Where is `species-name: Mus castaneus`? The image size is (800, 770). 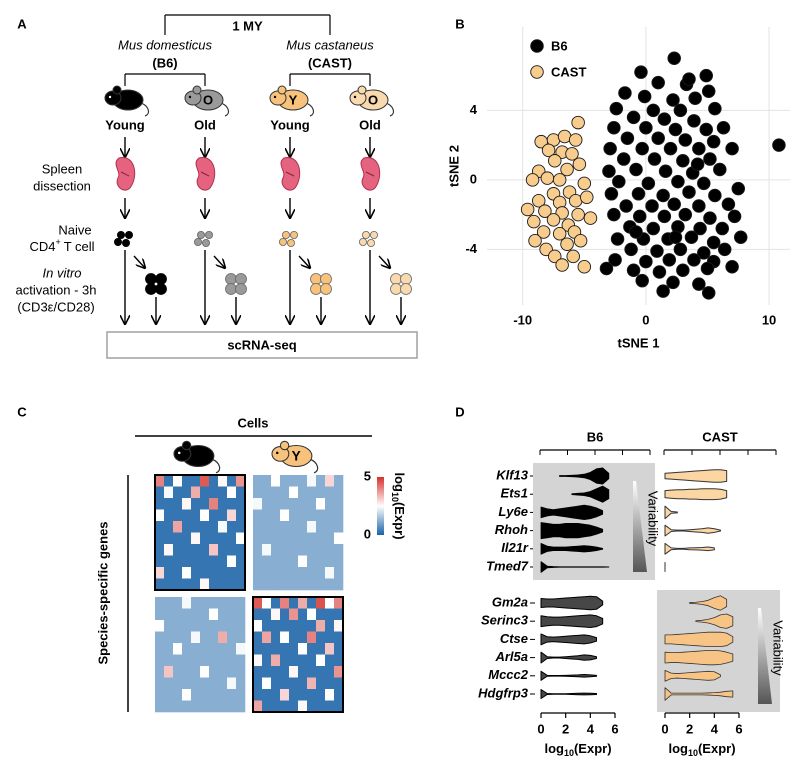 species-name: Mus castaneus is located at coordinates (330, 44).